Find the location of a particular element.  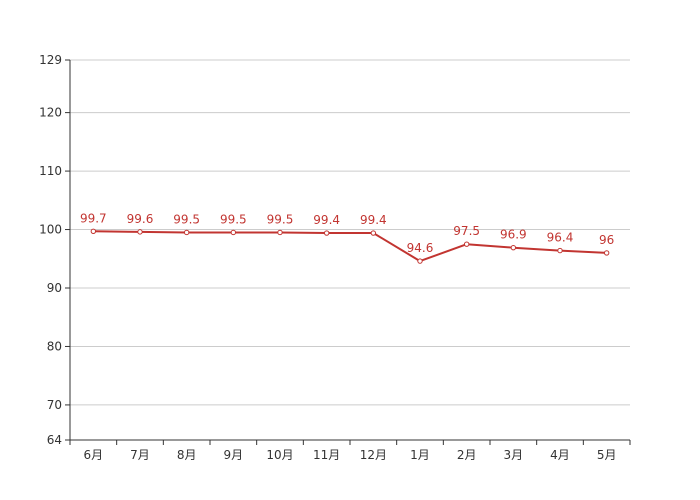

series-line is located at coordinates (350, 246).